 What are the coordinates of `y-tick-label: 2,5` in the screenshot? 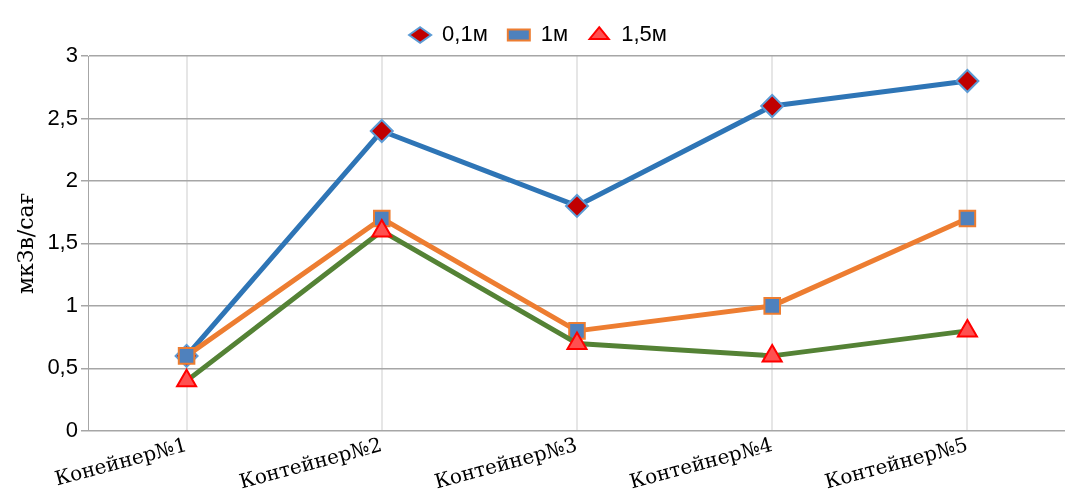 It's located at (62, 117).